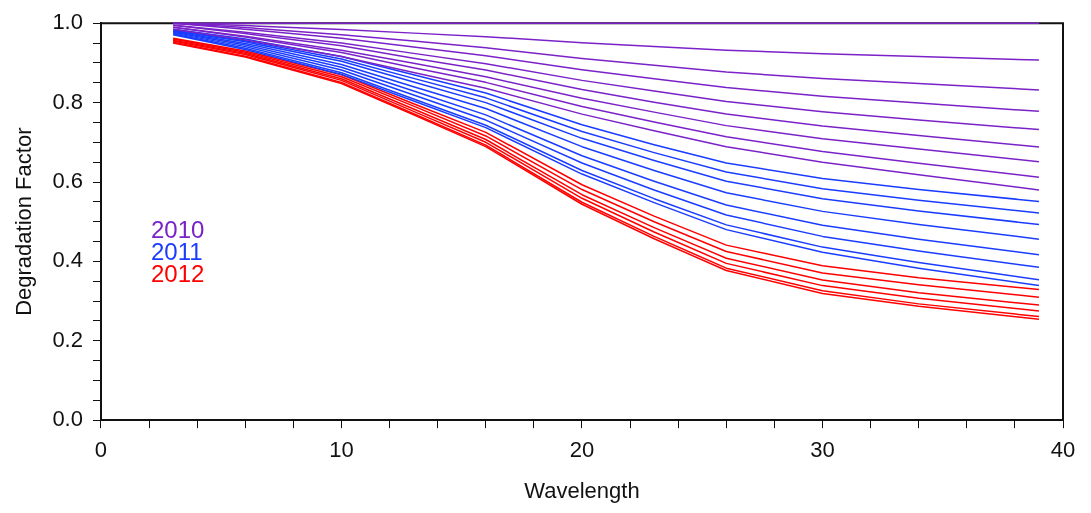 The image size is (1091, 513). Describe the element at coordinates (67, 22) in the screenshot. I see `y-tick-label: 1.0` at that location.